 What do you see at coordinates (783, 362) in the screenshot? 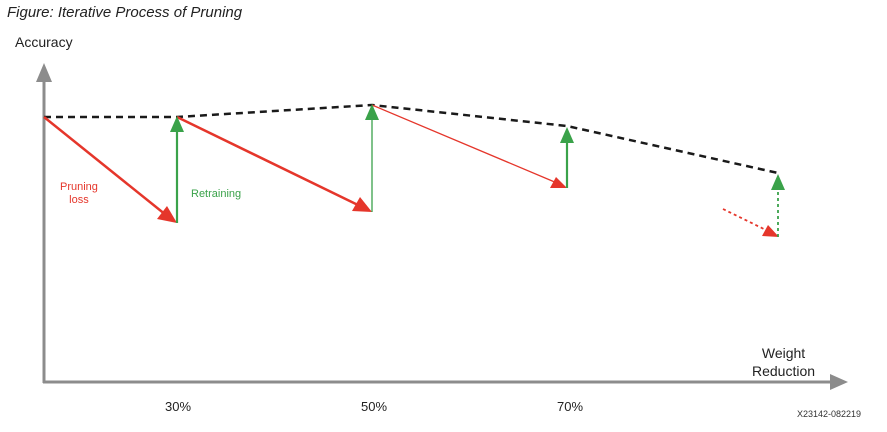
I see `x-axis-label: Weight Reduction` at bounding box center [783, 362].